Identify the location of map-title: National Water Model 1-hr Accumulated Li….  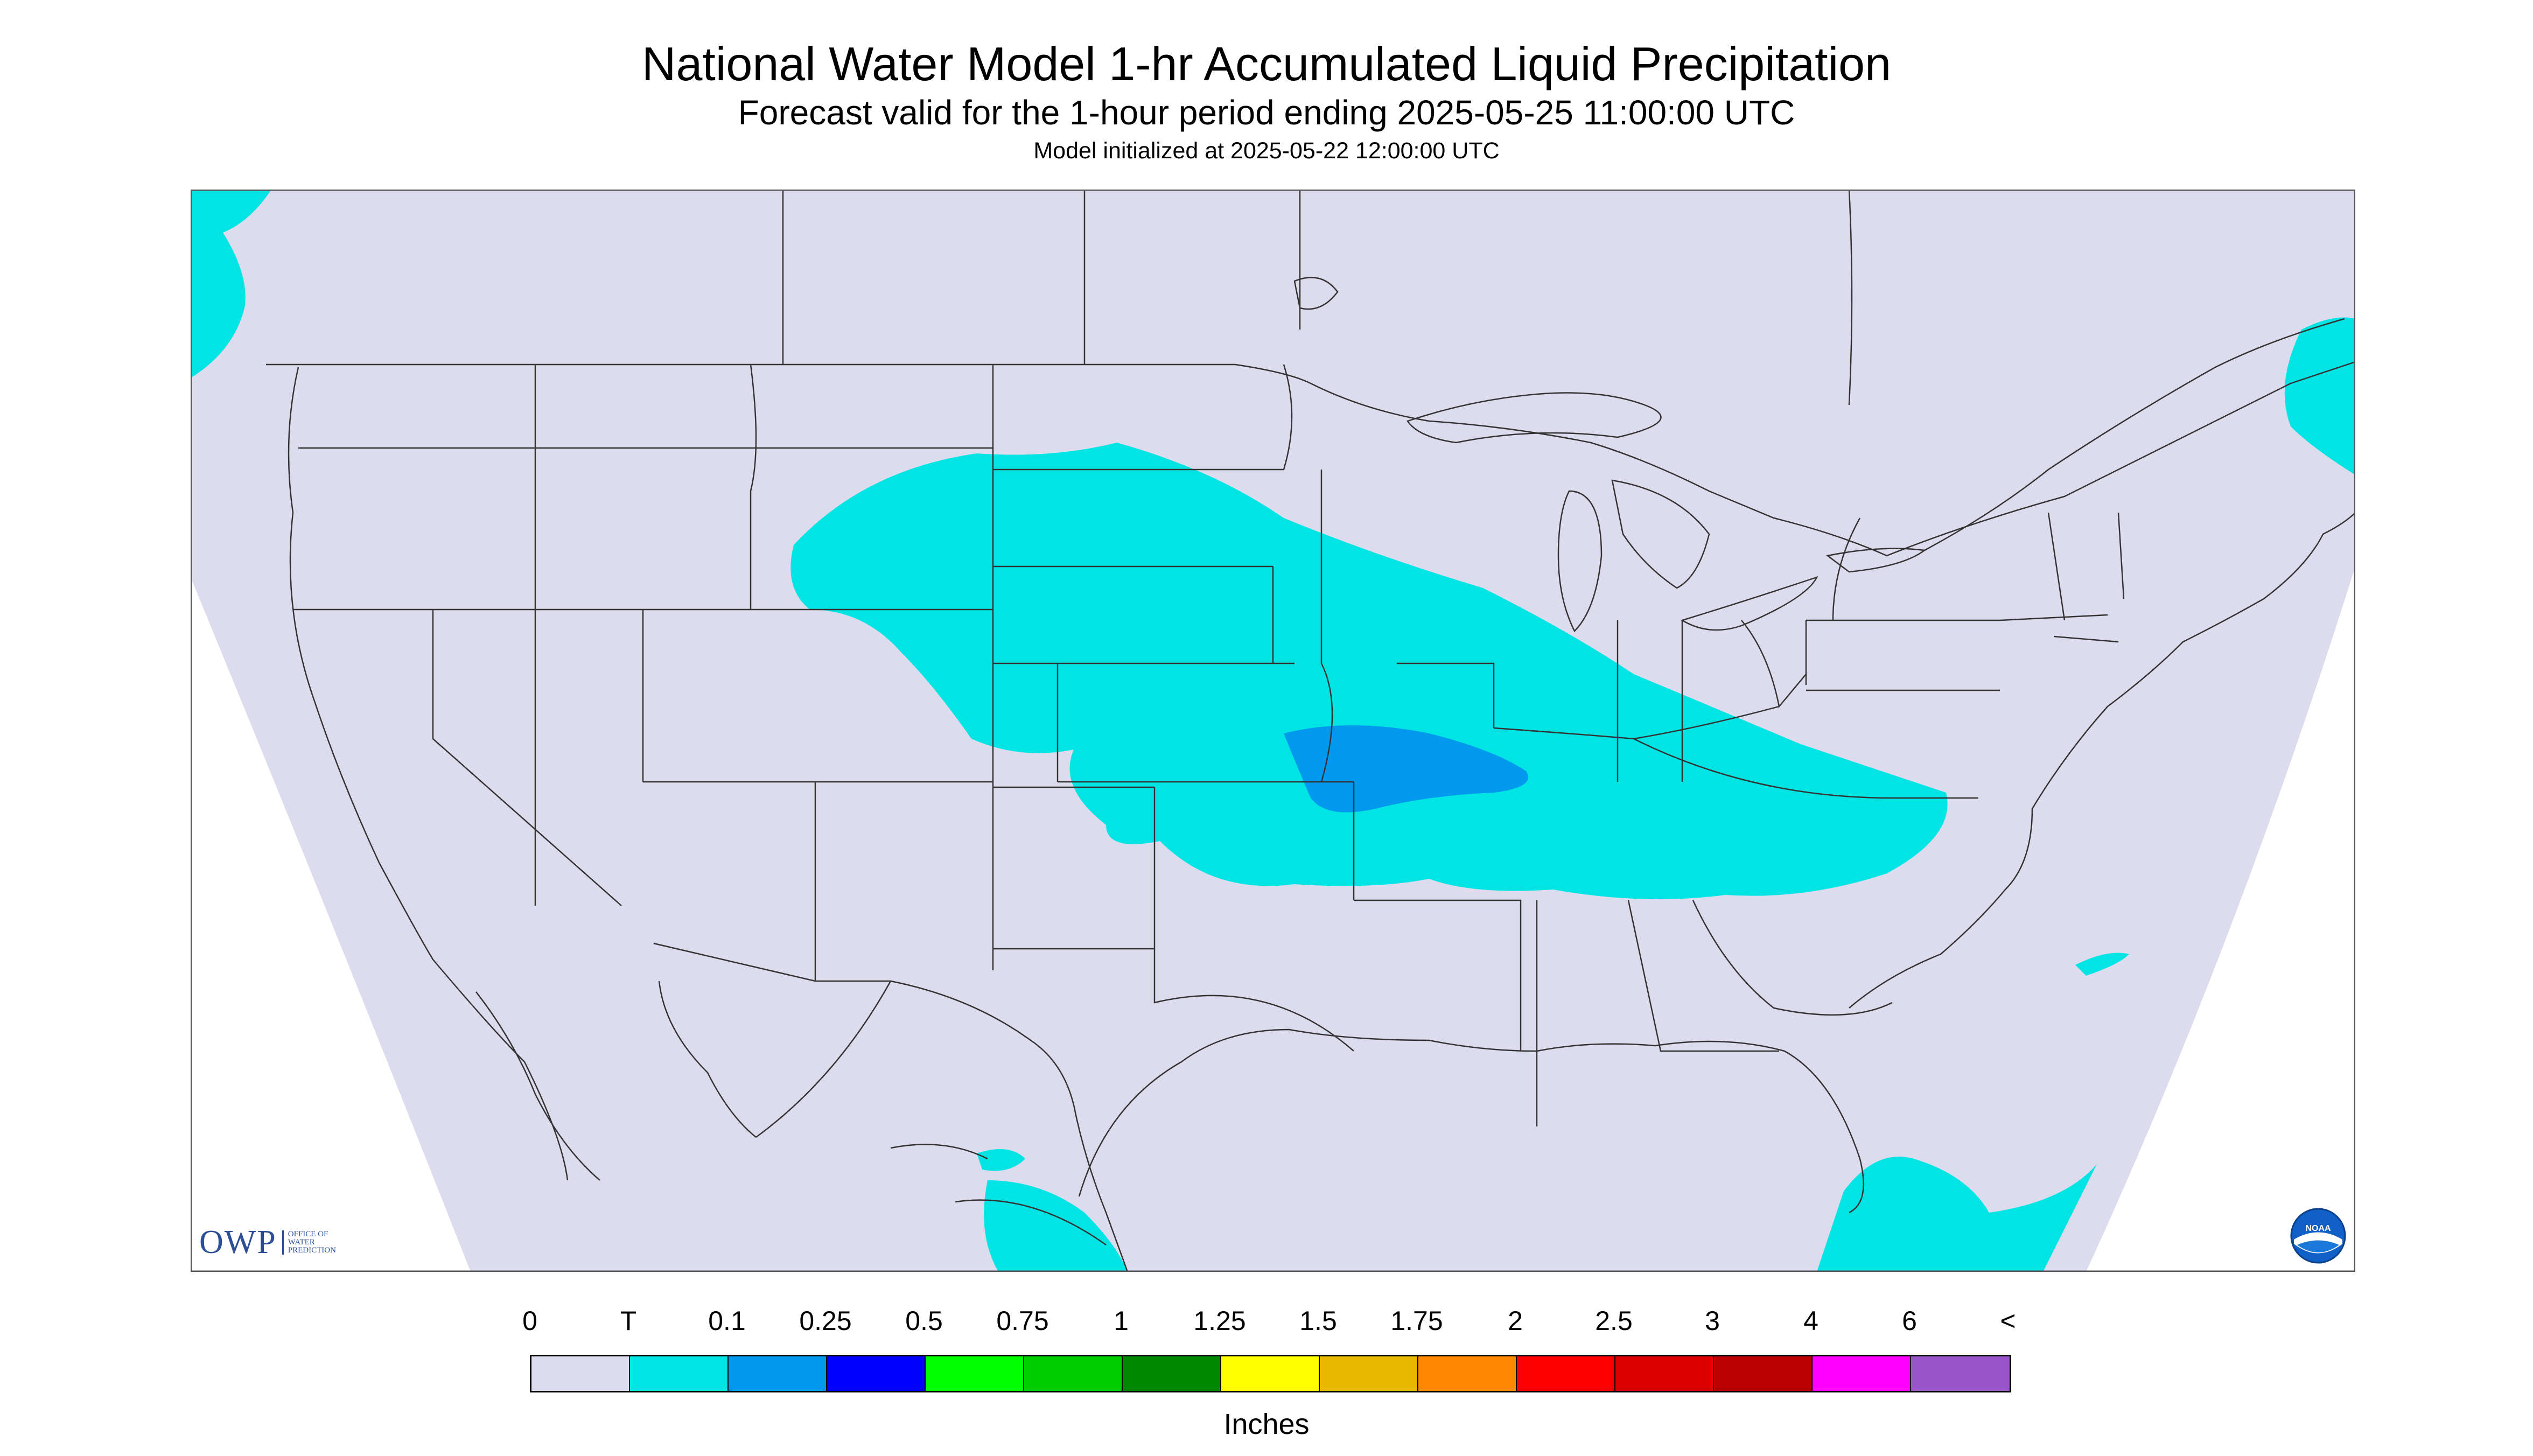
(1266, 63).